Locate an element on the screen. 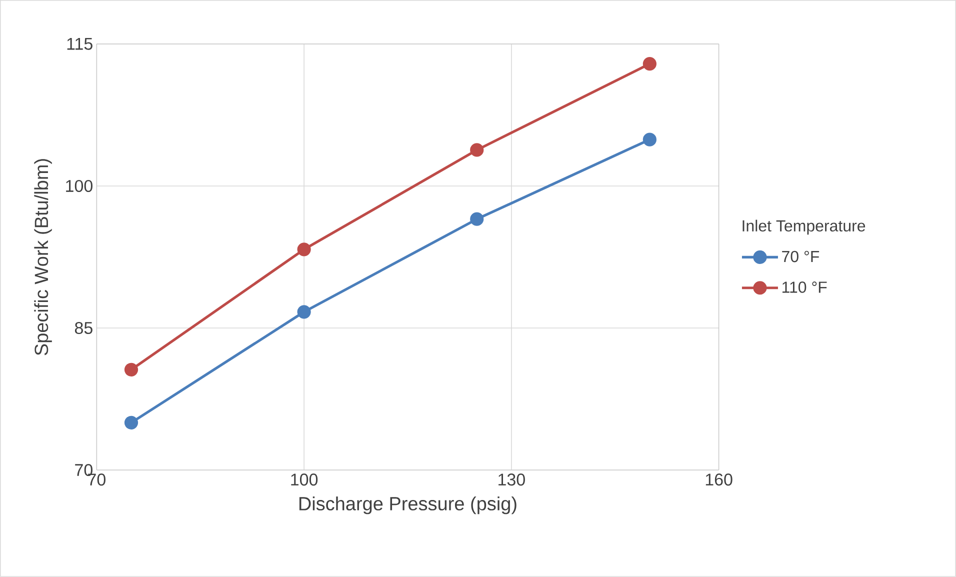 This screenshot has width=956, height=577. y-tick-label: 115 is located at coordinates (79, 44).